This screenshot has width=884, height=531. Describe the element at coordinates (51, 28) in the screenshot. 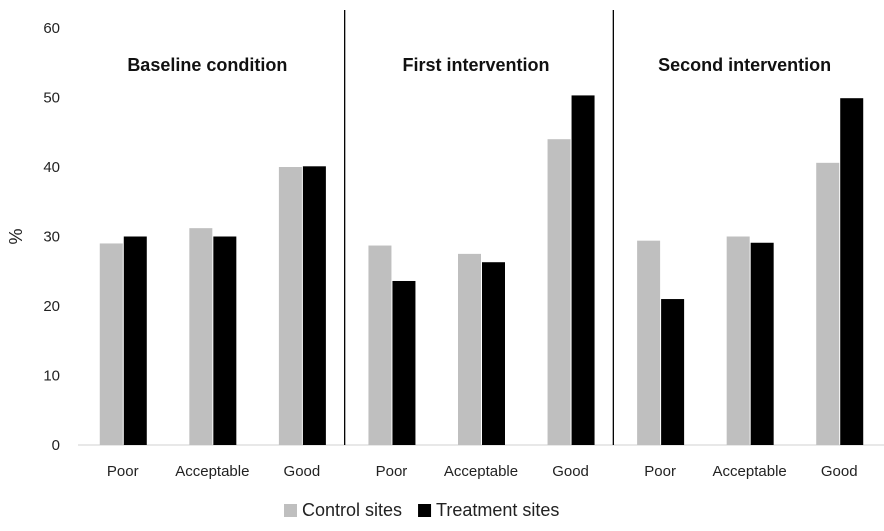

I see `y-tick-label: 60` at that location.